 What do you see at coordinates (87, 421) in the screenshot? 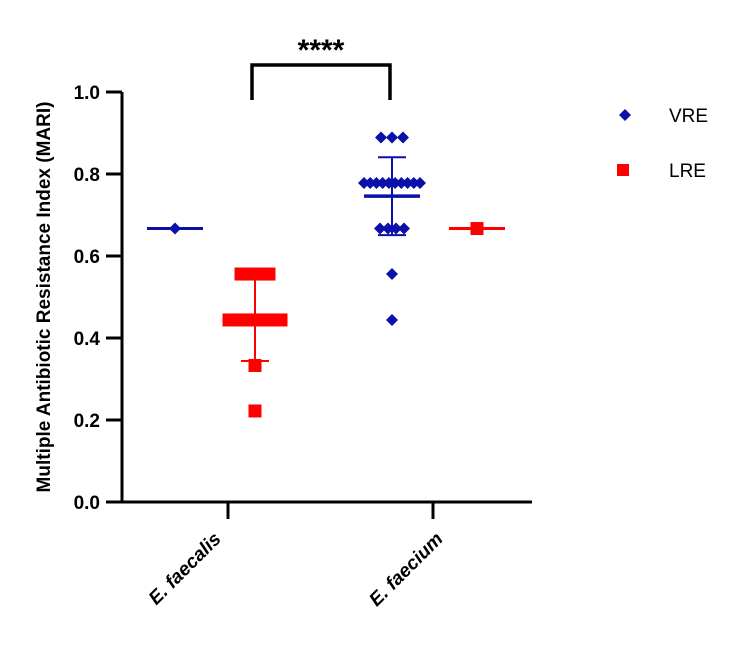
I see `y-tick-label: 0.2` at bounding box center [87, 421].